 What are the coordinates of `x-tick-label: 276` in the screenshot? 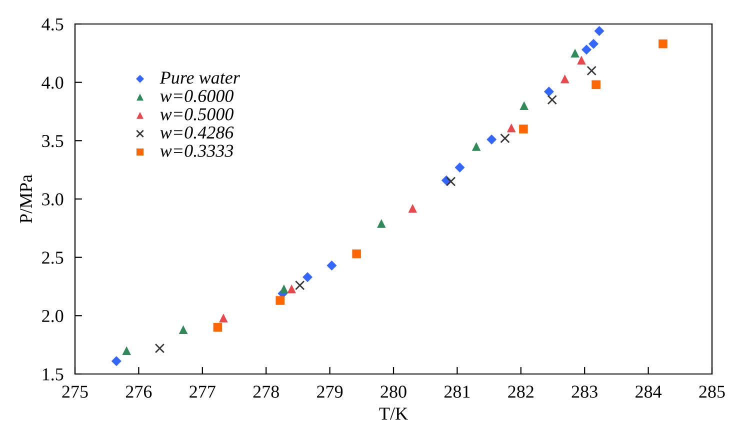 It's located at (139, 392).